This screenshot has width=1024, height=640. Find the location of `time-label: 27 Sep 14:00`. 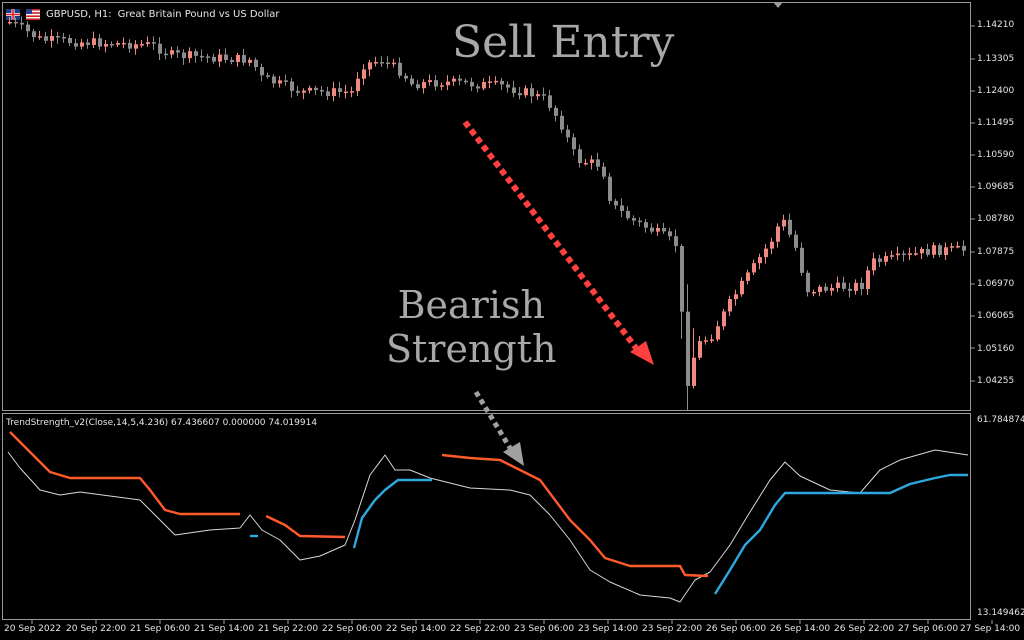

time-label: 27 Sep 14:00 is located at coordinates (990, 629).